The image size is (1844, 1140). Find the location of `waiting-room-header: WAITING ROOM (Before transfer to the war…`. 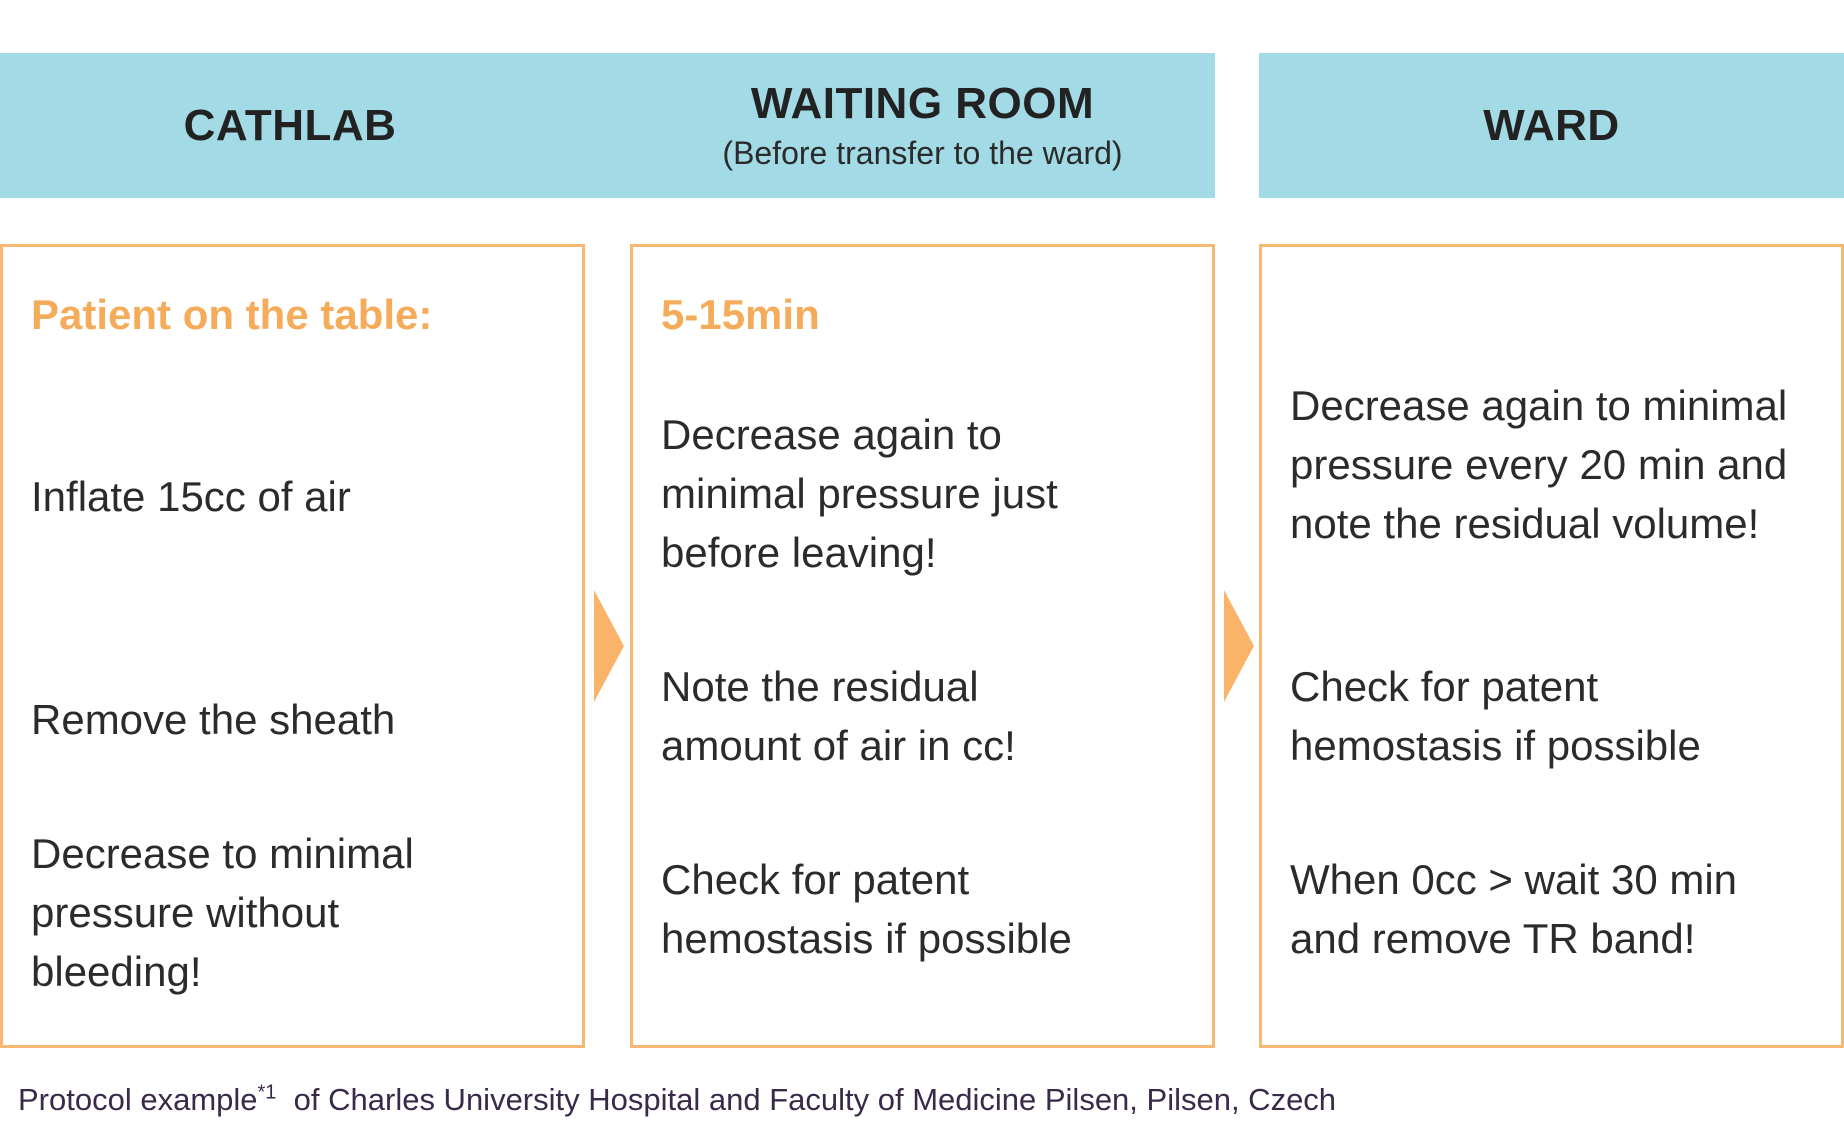

waiting-room-header: WAITING ROOM (Before transfer to the war… is located at coordinates (922, 125).